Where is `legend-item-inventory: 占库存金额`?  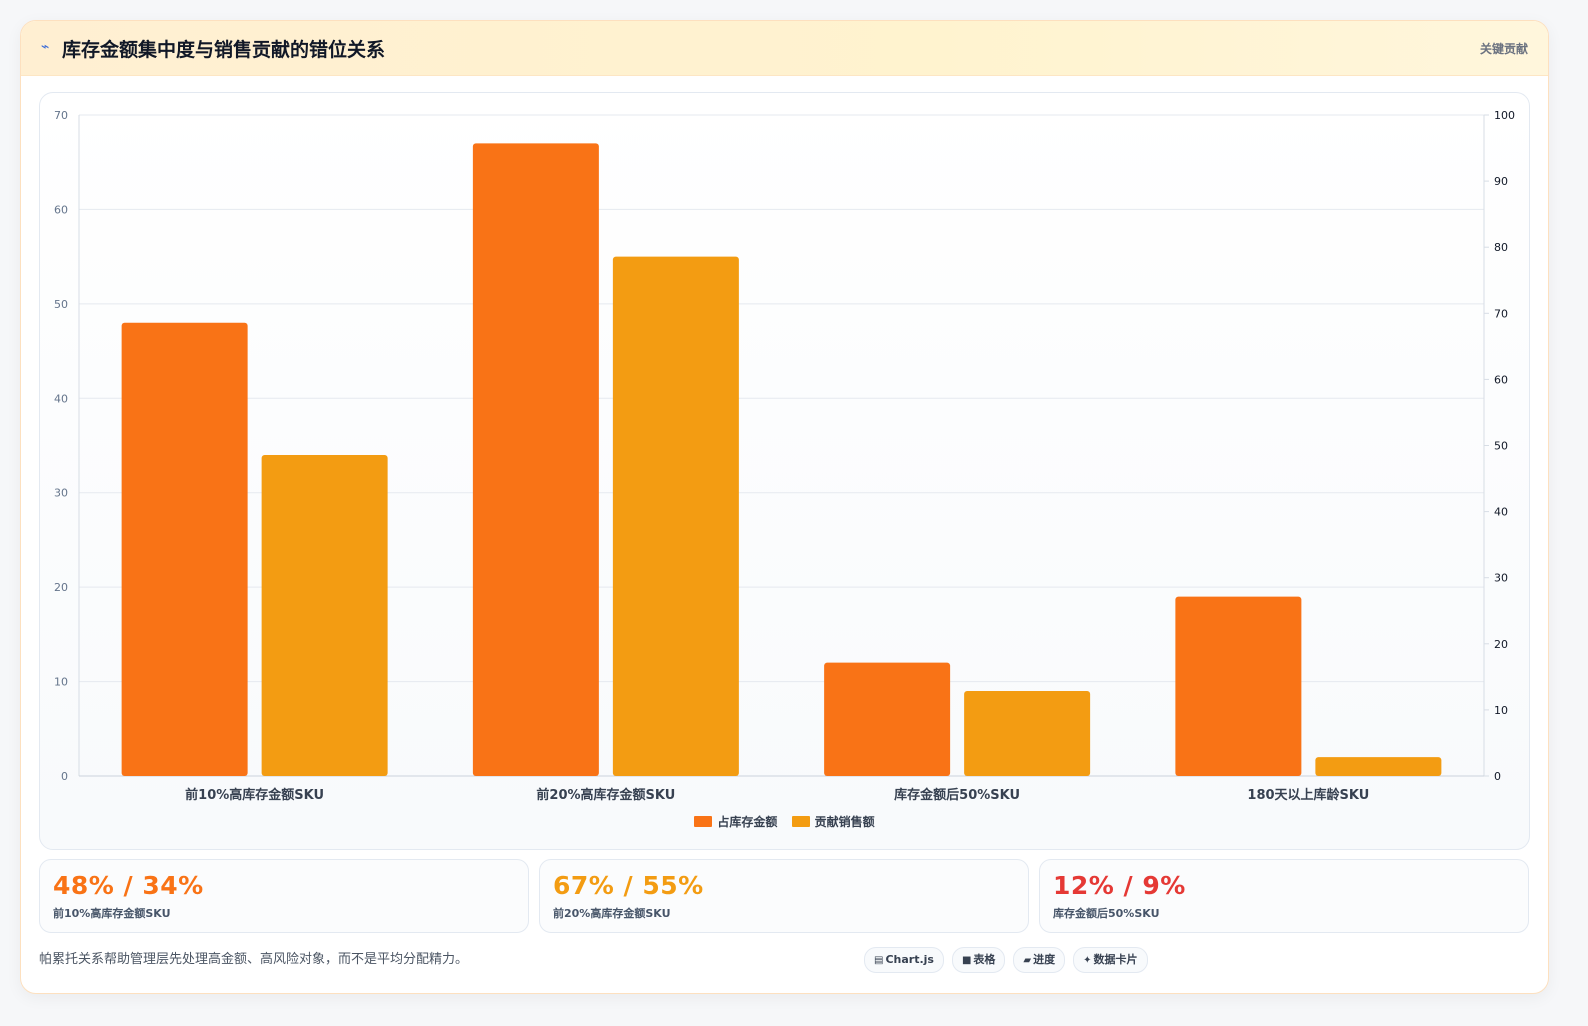
legend-item-inventory: 占库存金额 is located at coordinates (735, 821).